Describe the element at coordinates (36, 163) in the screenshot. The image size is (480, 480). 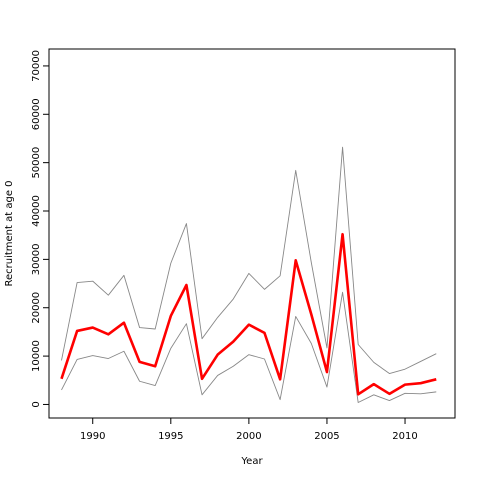
I see `y-tick-label: 50000` at that location.